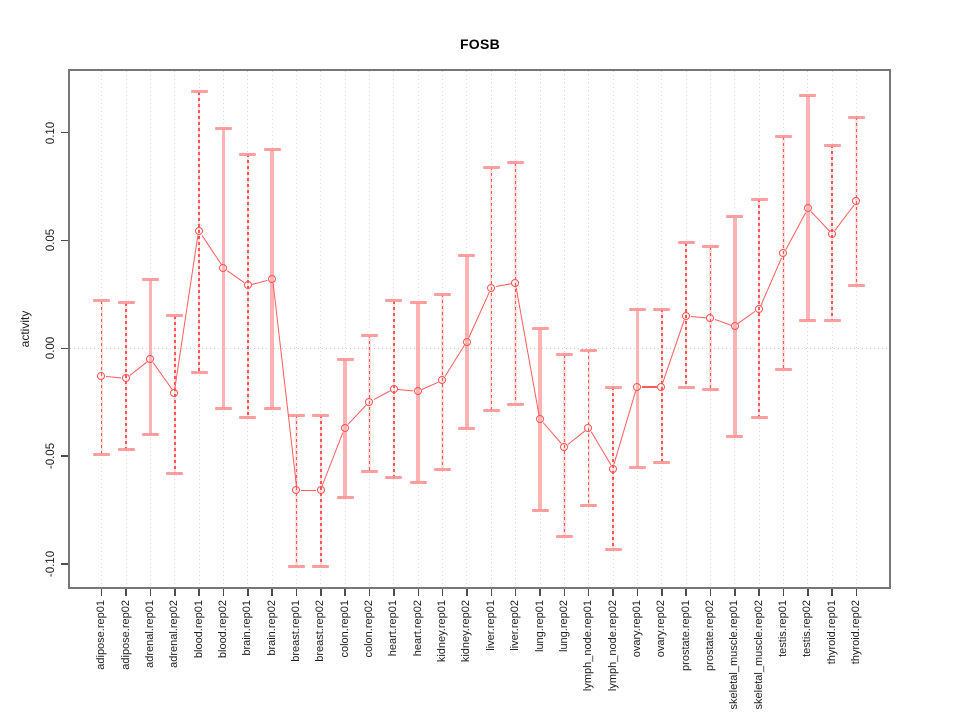  I want to click on x-tick-label: testis.rep01, so click(783, 628).